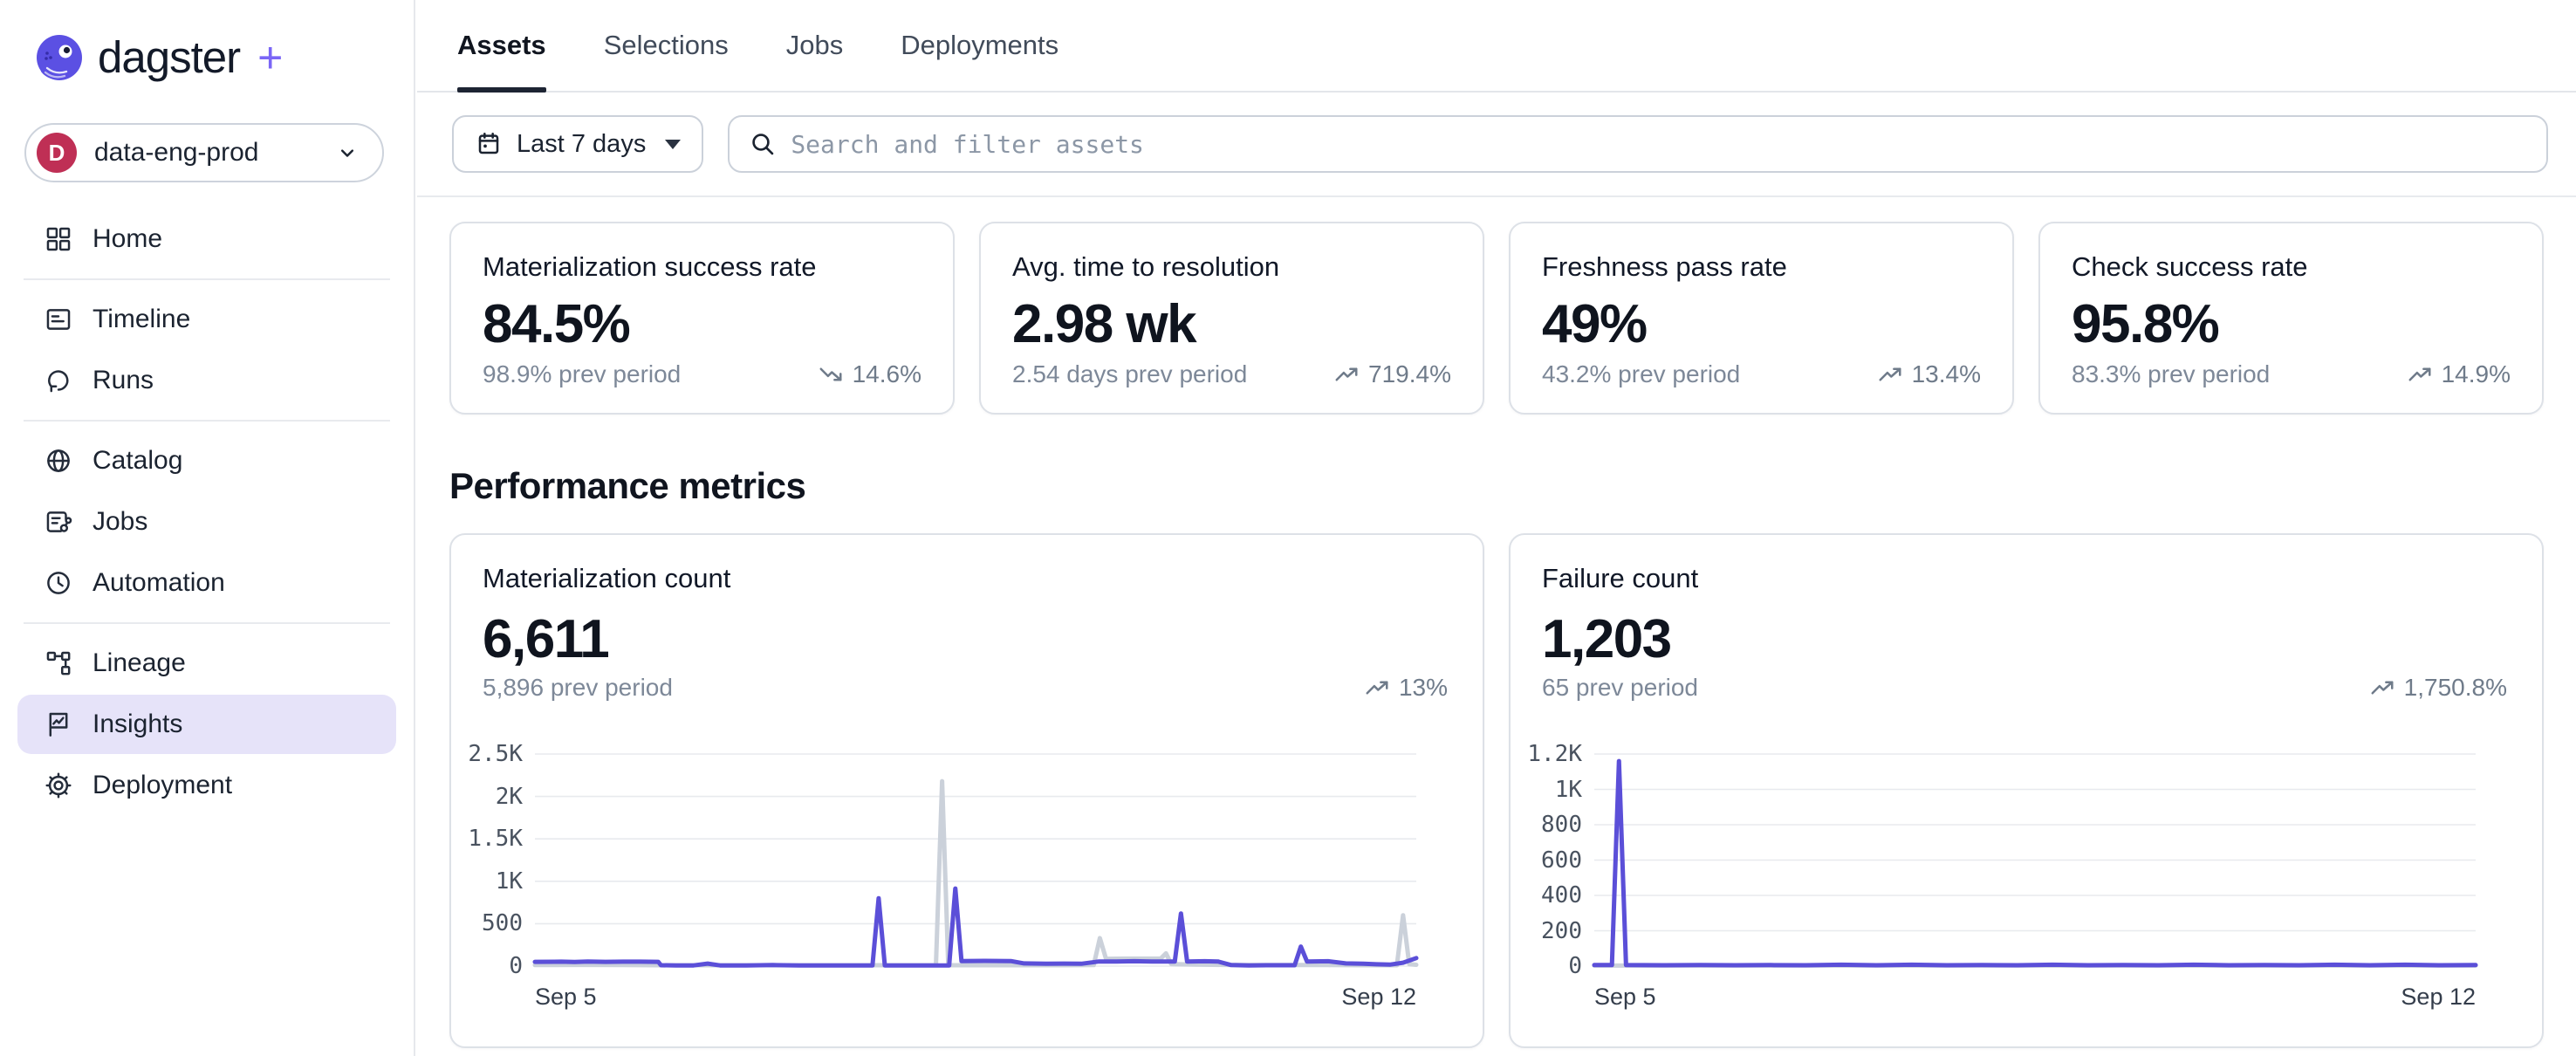 The height and width of the screenshot is (1056, 2576). What do you see at coordinates (207, 663) in the screenshot?
I see `sidebar-item-lineage: Lineage` at bounding box center [207, 663].